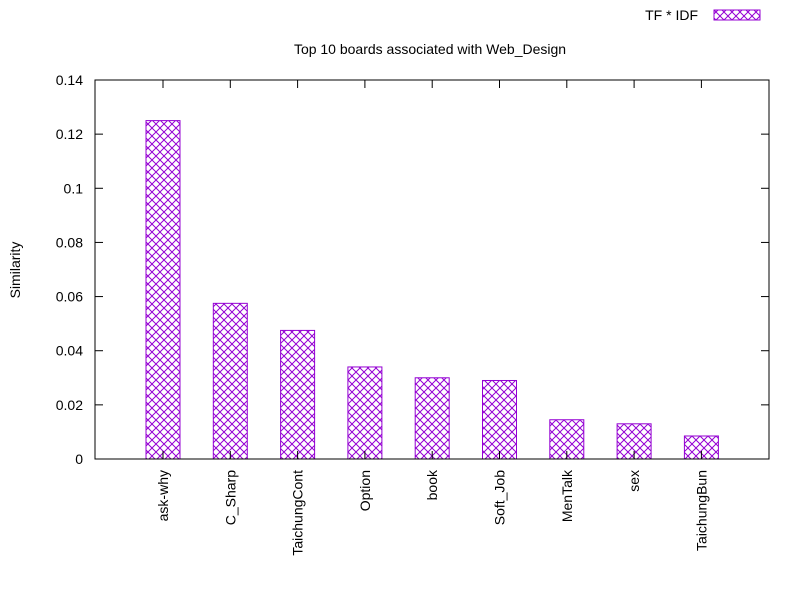 The image size is (800, 600). What do you see at coordinates (69, 242) in the screenshot?
I see `y-tick-label: 0.08` at bounding box center [69, 242].